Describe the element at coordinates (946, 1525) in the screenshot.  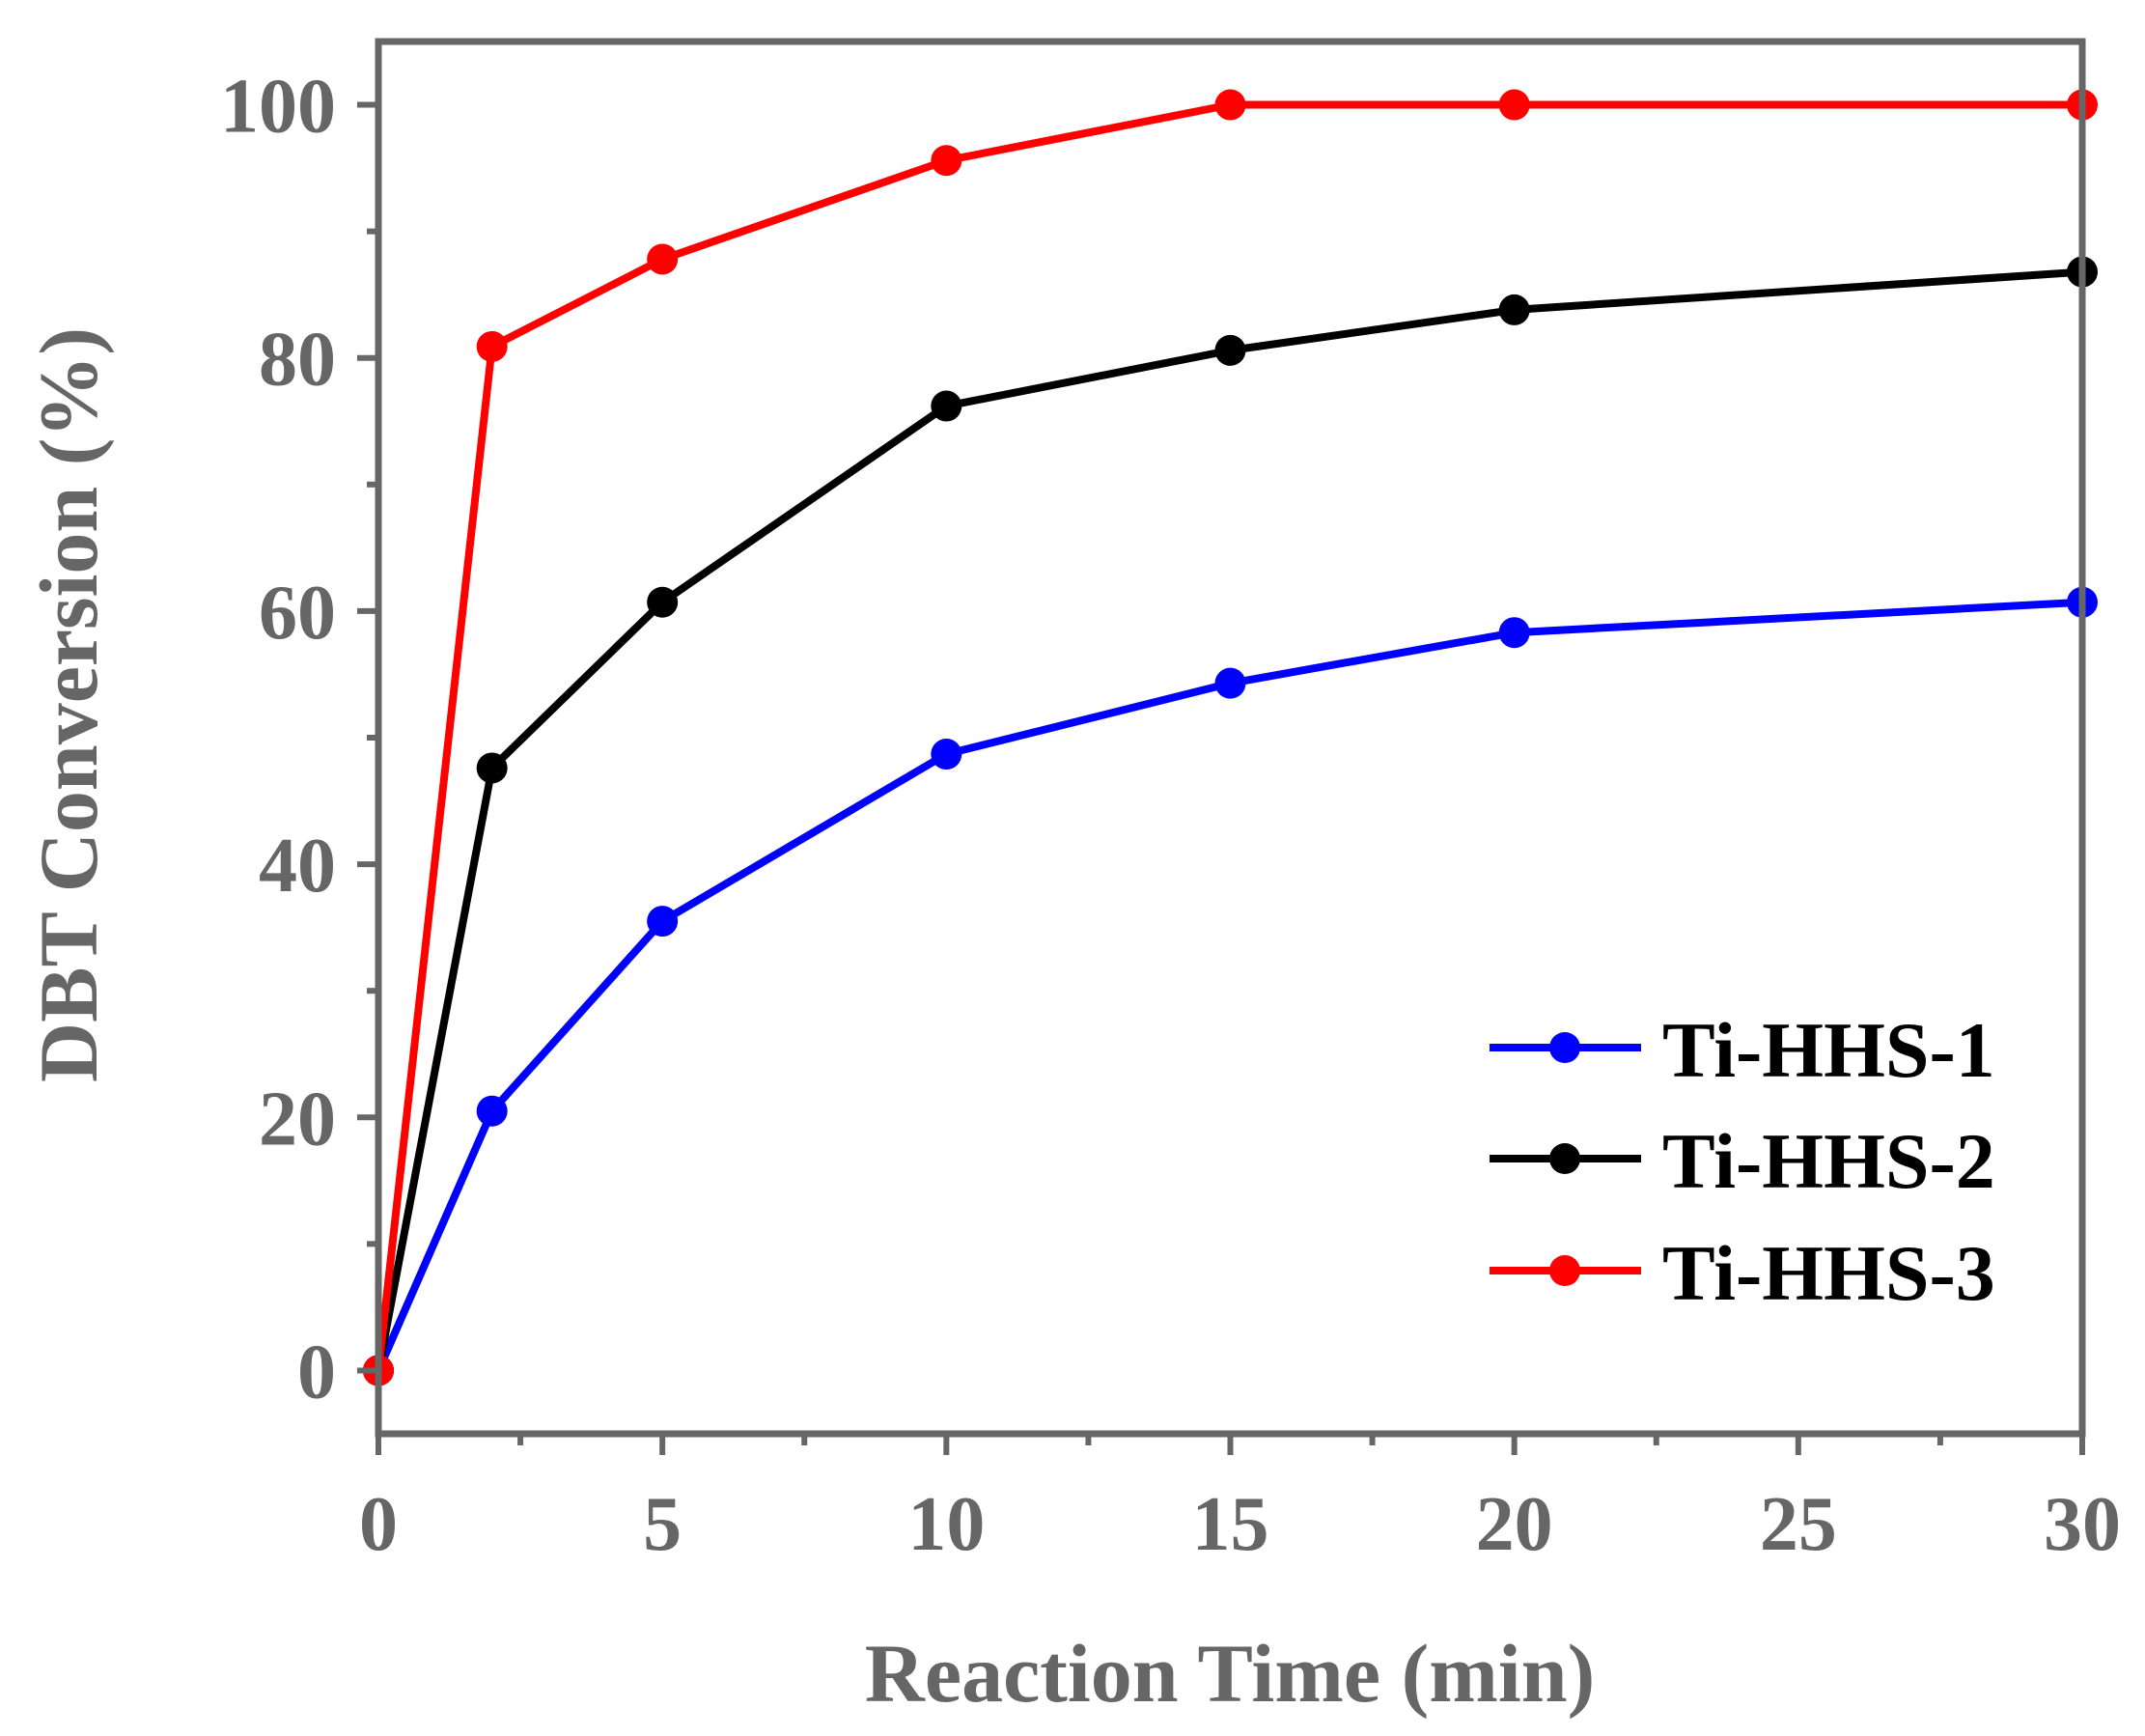
I see `x-tick-label: 10` at that location.